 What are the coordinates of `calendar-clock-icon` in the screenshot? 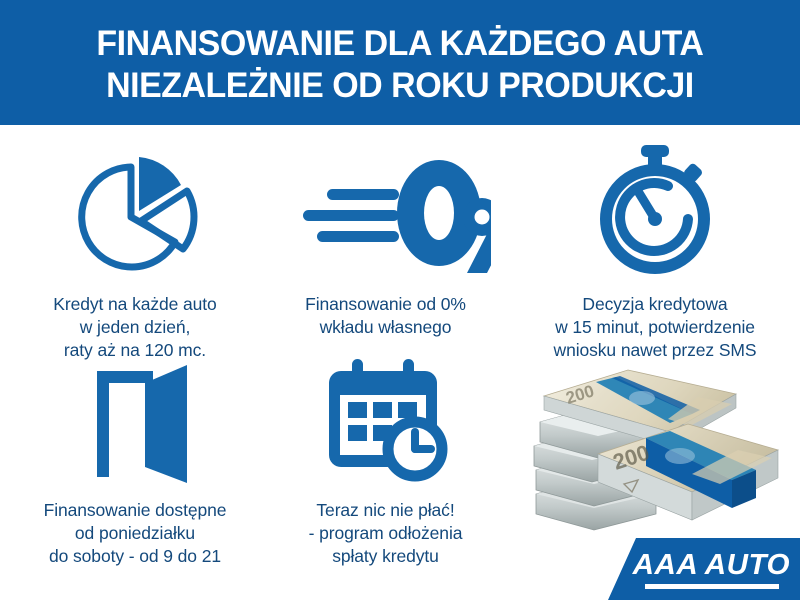 It's located at (386, 420).